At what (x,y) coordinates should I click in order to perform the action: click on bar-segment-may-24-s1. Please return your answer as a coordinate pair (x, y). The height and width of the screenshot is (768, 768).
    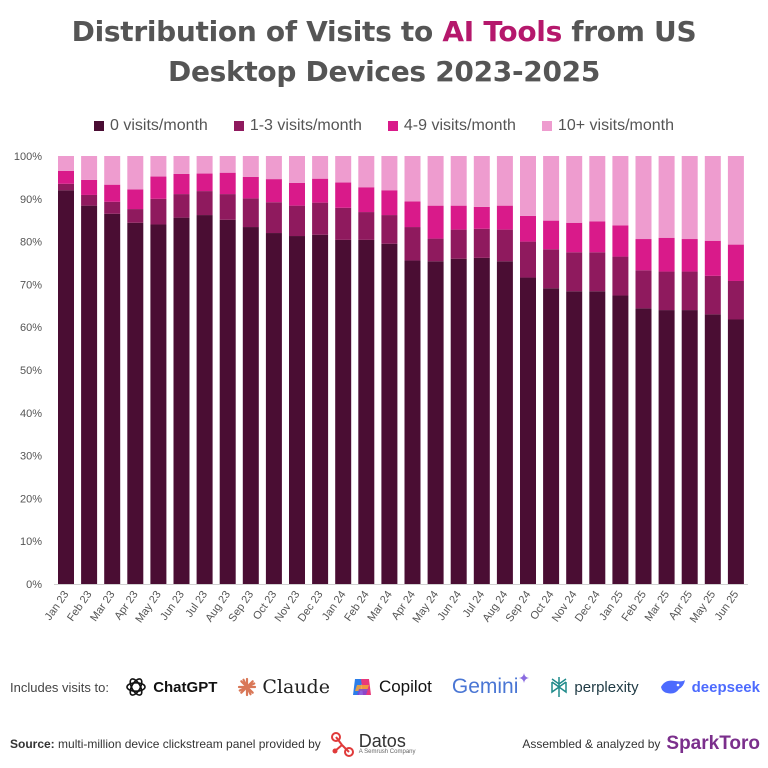
    Looking at the image, I should click on (435, 250).